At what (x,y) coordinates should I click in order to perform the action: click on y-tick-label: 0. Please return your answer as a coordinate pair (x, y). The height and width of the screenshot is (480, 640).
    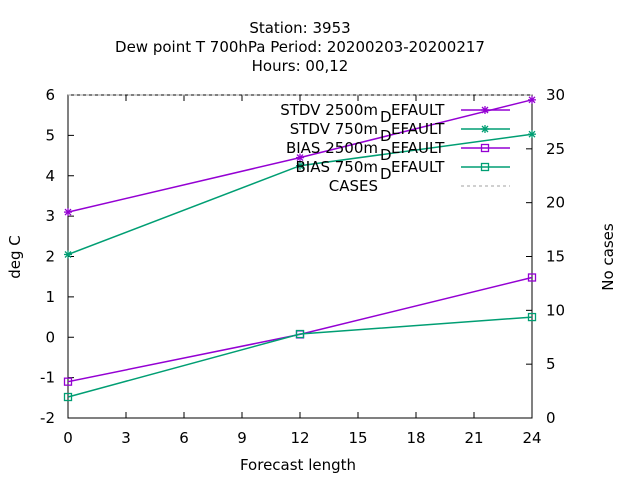
    Looking at the image, I should click on (50, 337).